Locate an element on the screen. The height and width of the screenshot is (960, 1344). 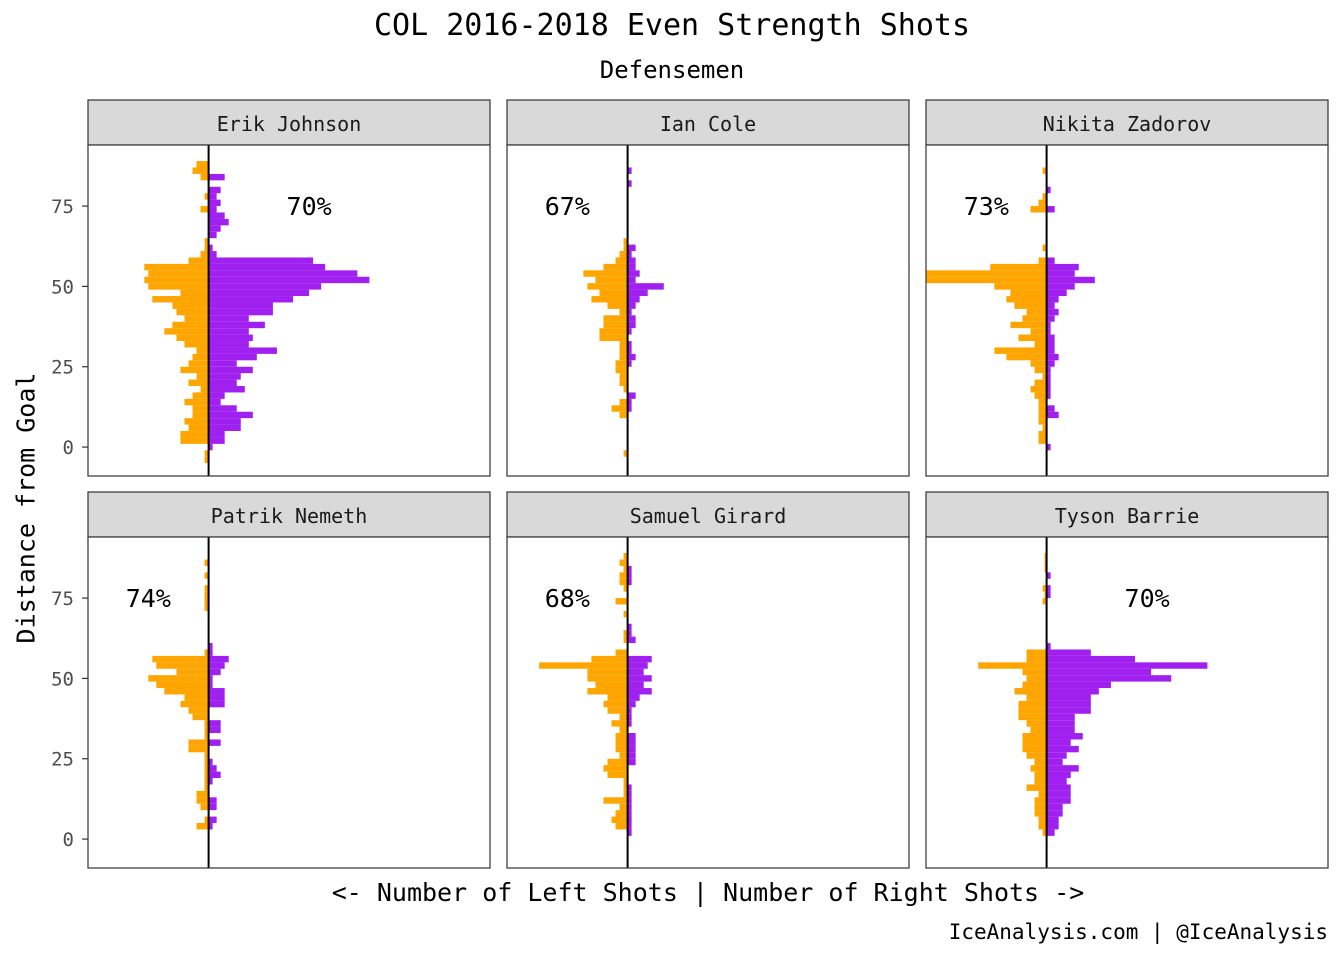
y-tick-label: 25 is located at coordinates (62, 368).